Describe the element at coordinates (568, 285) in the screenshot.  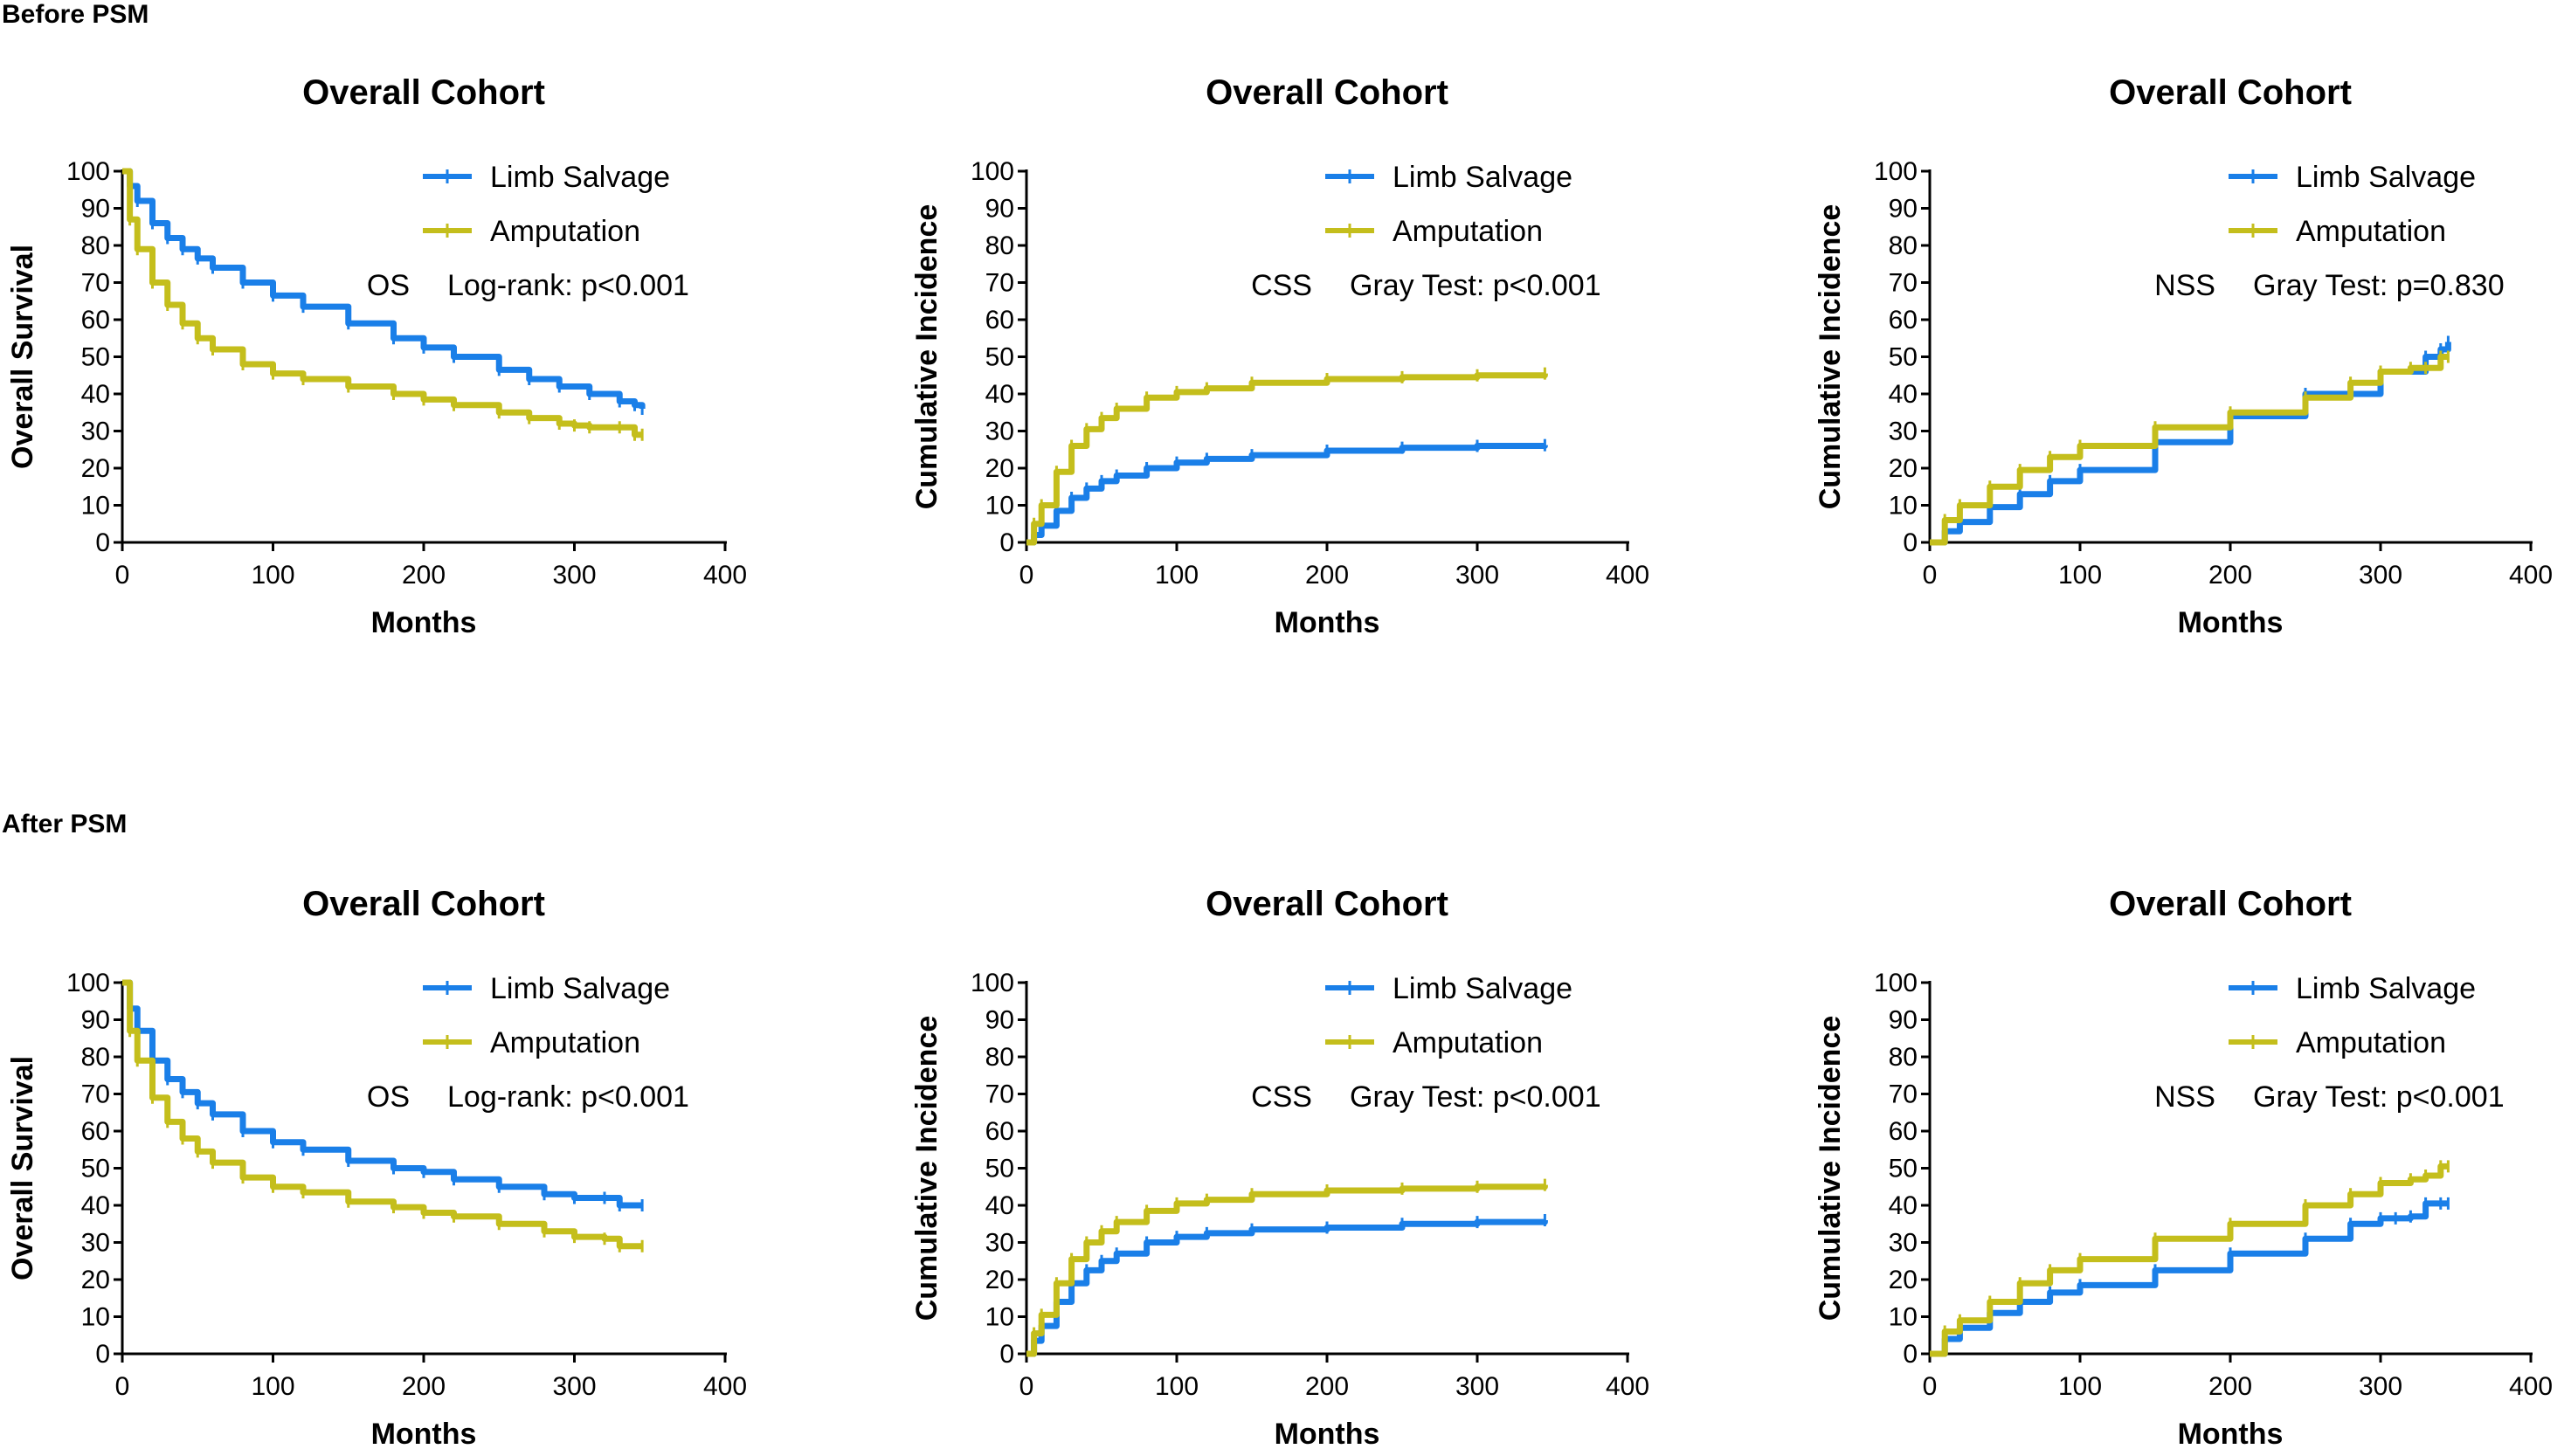
I see `annotation-test: Log-rank: p<0.001` at that location.